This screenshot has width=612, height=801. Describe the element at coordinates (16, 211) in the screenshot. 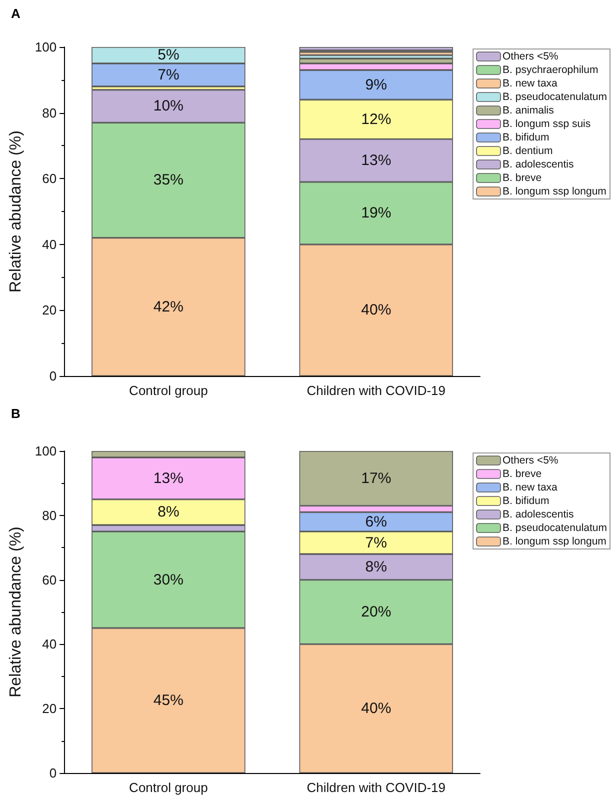

I see `y-axis-title: Relative abudance (%)` at that location.